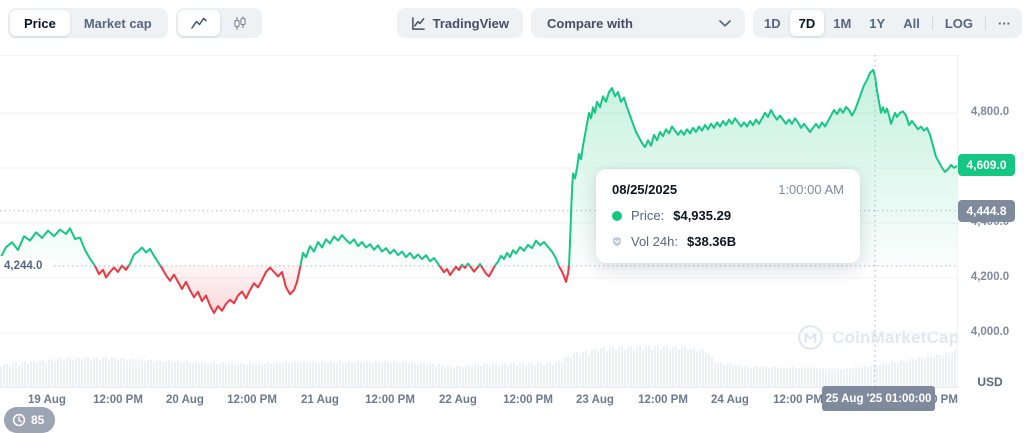 This screenshot has width=1024, height=433. I want to click on current-price-badge: 4,609.0, so click(986, 165).